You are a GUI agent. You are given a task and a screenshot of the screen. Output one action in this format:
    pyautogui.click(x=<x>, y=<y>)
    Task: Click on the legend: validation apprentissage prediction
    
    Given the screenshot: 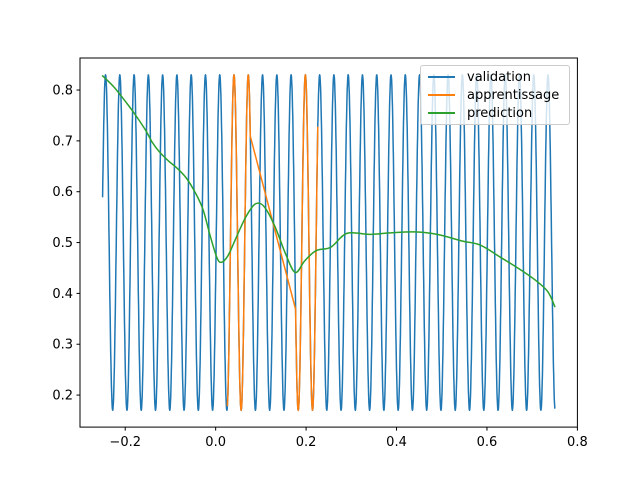 What is the action you would take?
    pyautogui.click(x=495, y=95)
    